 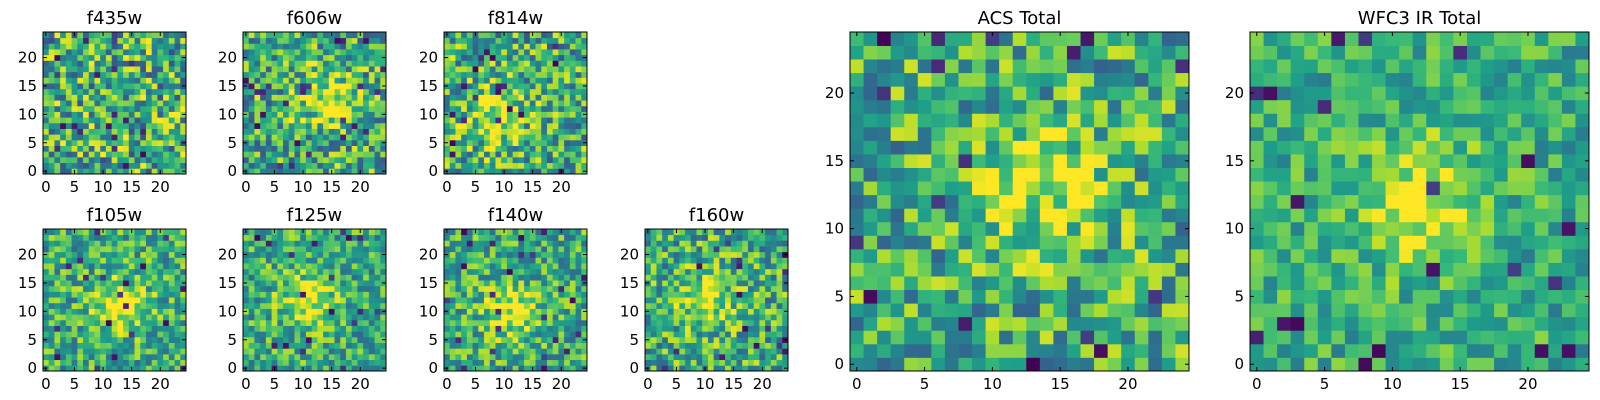 I want to click on x-tick-label: 15, so click(x=131, y=187).